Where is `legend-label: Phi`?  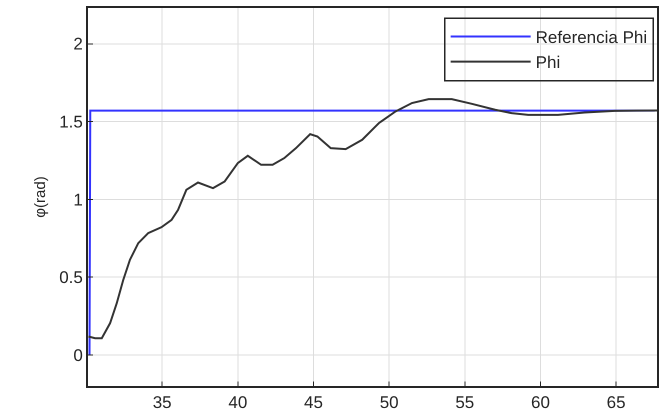
legend-label: Phi is located at coordinates (548, 62).